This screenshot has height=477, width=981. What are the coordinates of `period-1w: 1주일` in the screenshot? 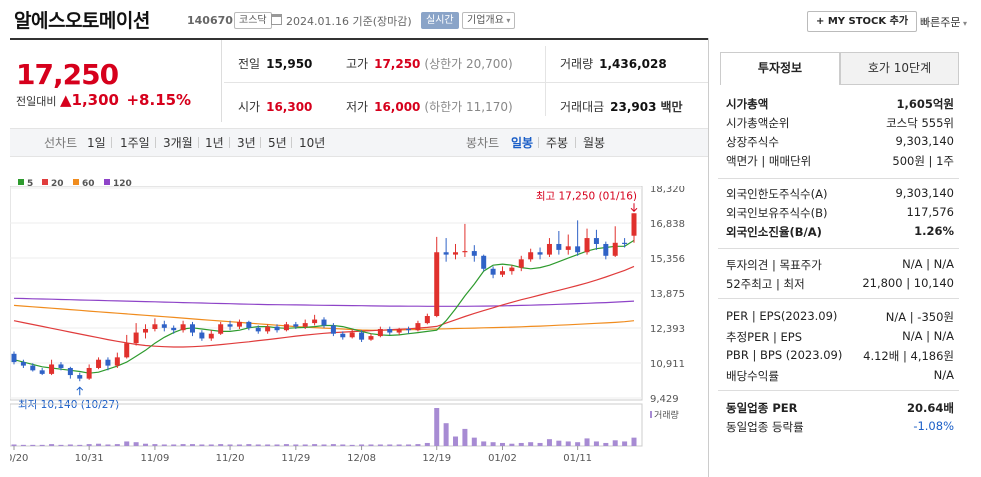 It's located at (135, 143).